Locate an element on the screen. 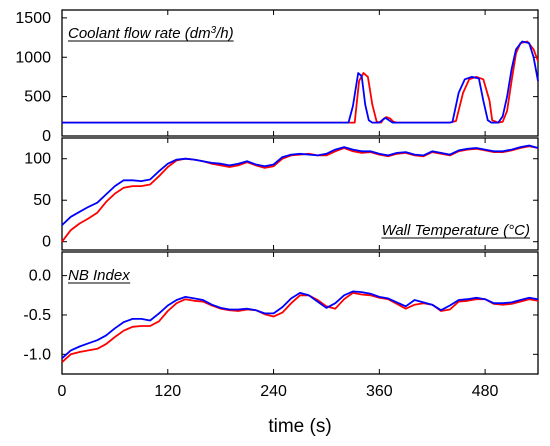 Image resolution: width=550 pixels, height=446 pixels. series-line-blue is located at coordinates (300, 324).